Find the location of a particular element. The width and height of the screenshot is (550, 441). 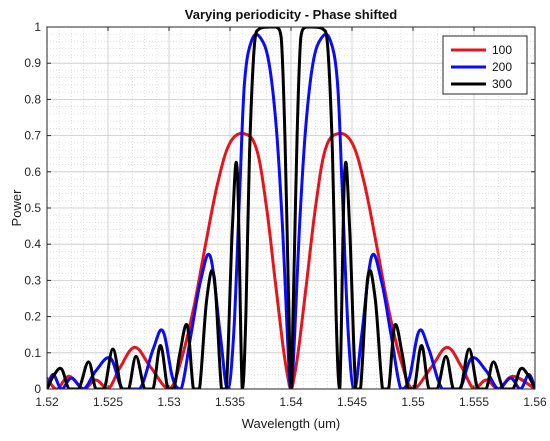

x-tick-label: 1.555 is located at coordinates (474, 402).